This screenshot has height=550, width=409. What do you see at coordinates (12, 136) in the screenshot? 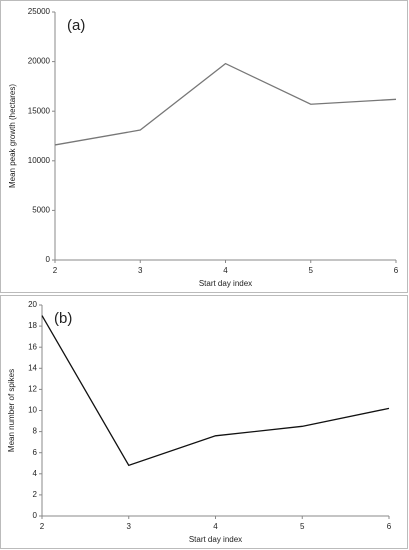
I see `y-axis-label: Mean peak growth (hectares)` at bounding box center [12, 136].